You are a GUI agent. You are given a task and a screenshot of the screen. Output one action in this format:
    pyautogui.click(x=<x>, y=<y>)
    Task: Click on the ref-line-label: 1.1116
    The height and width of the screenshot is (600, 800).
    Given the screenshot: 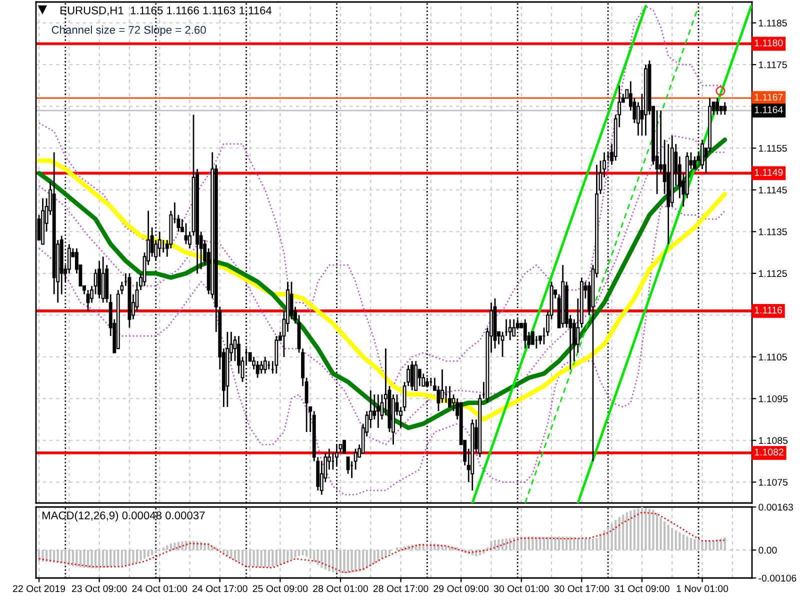 What is the action you would take?
    pyautogui.click(x=768, y=310)
    